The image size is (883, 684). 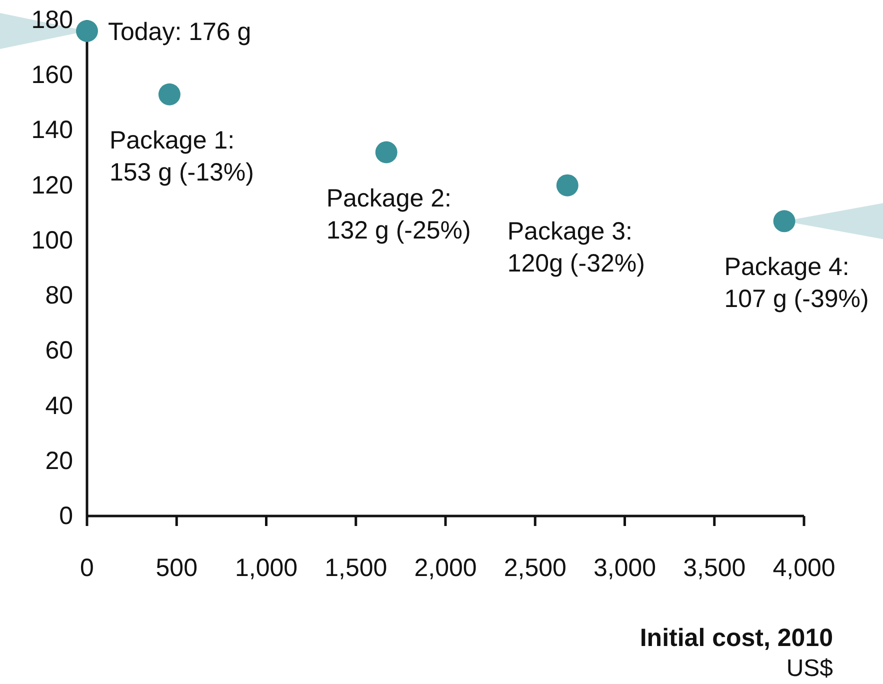 What do you see at coordinates (398, 214) in the screenshot?
I see `annotation: Package 2: 132 g (-25%)` at bounding box center [398, 214].